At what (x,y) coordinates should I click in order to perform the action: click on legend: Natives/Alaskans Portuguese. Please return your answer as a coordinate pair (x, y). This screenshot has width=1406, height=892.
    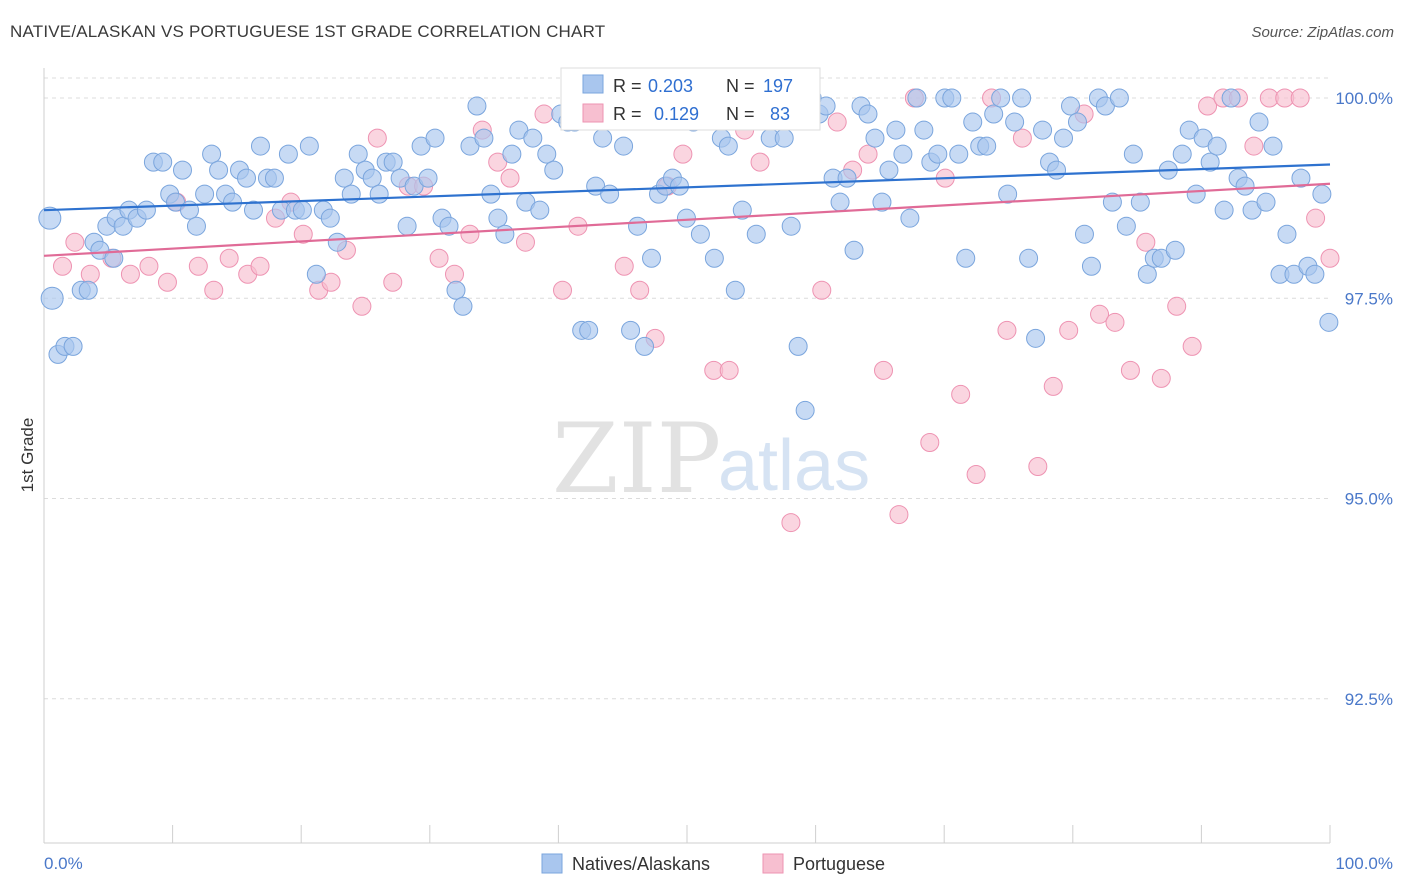
    Looking at the image, I should click on (713, 863).